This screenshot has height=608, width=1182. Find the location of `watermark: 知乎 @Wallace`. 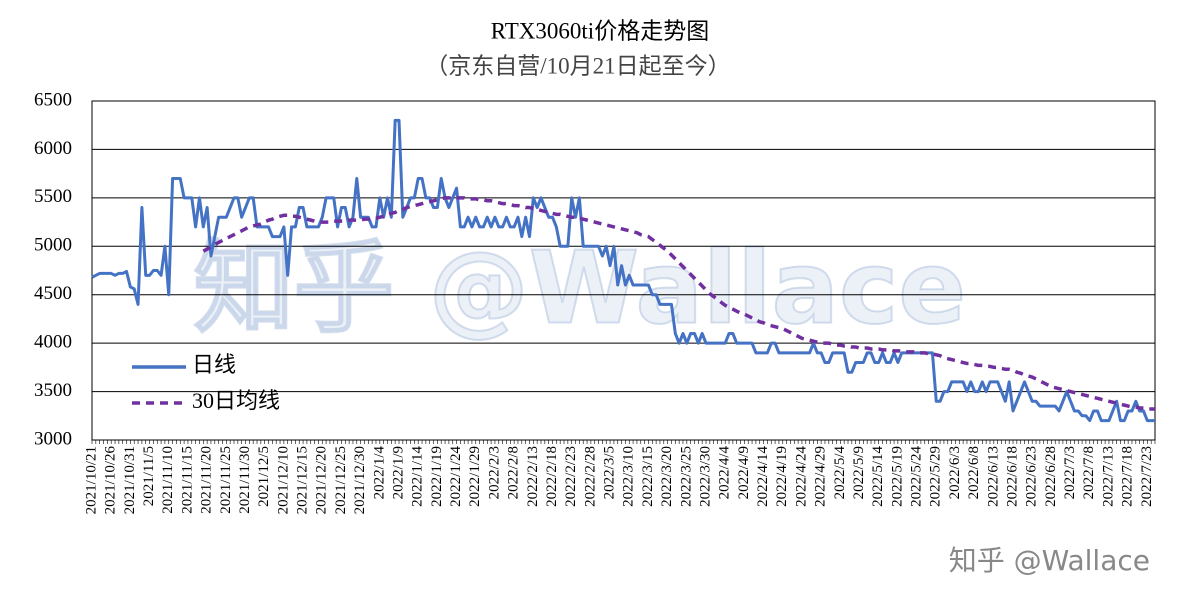

watermark: 知乎 @Wallace is located at coordinates (580, 287).